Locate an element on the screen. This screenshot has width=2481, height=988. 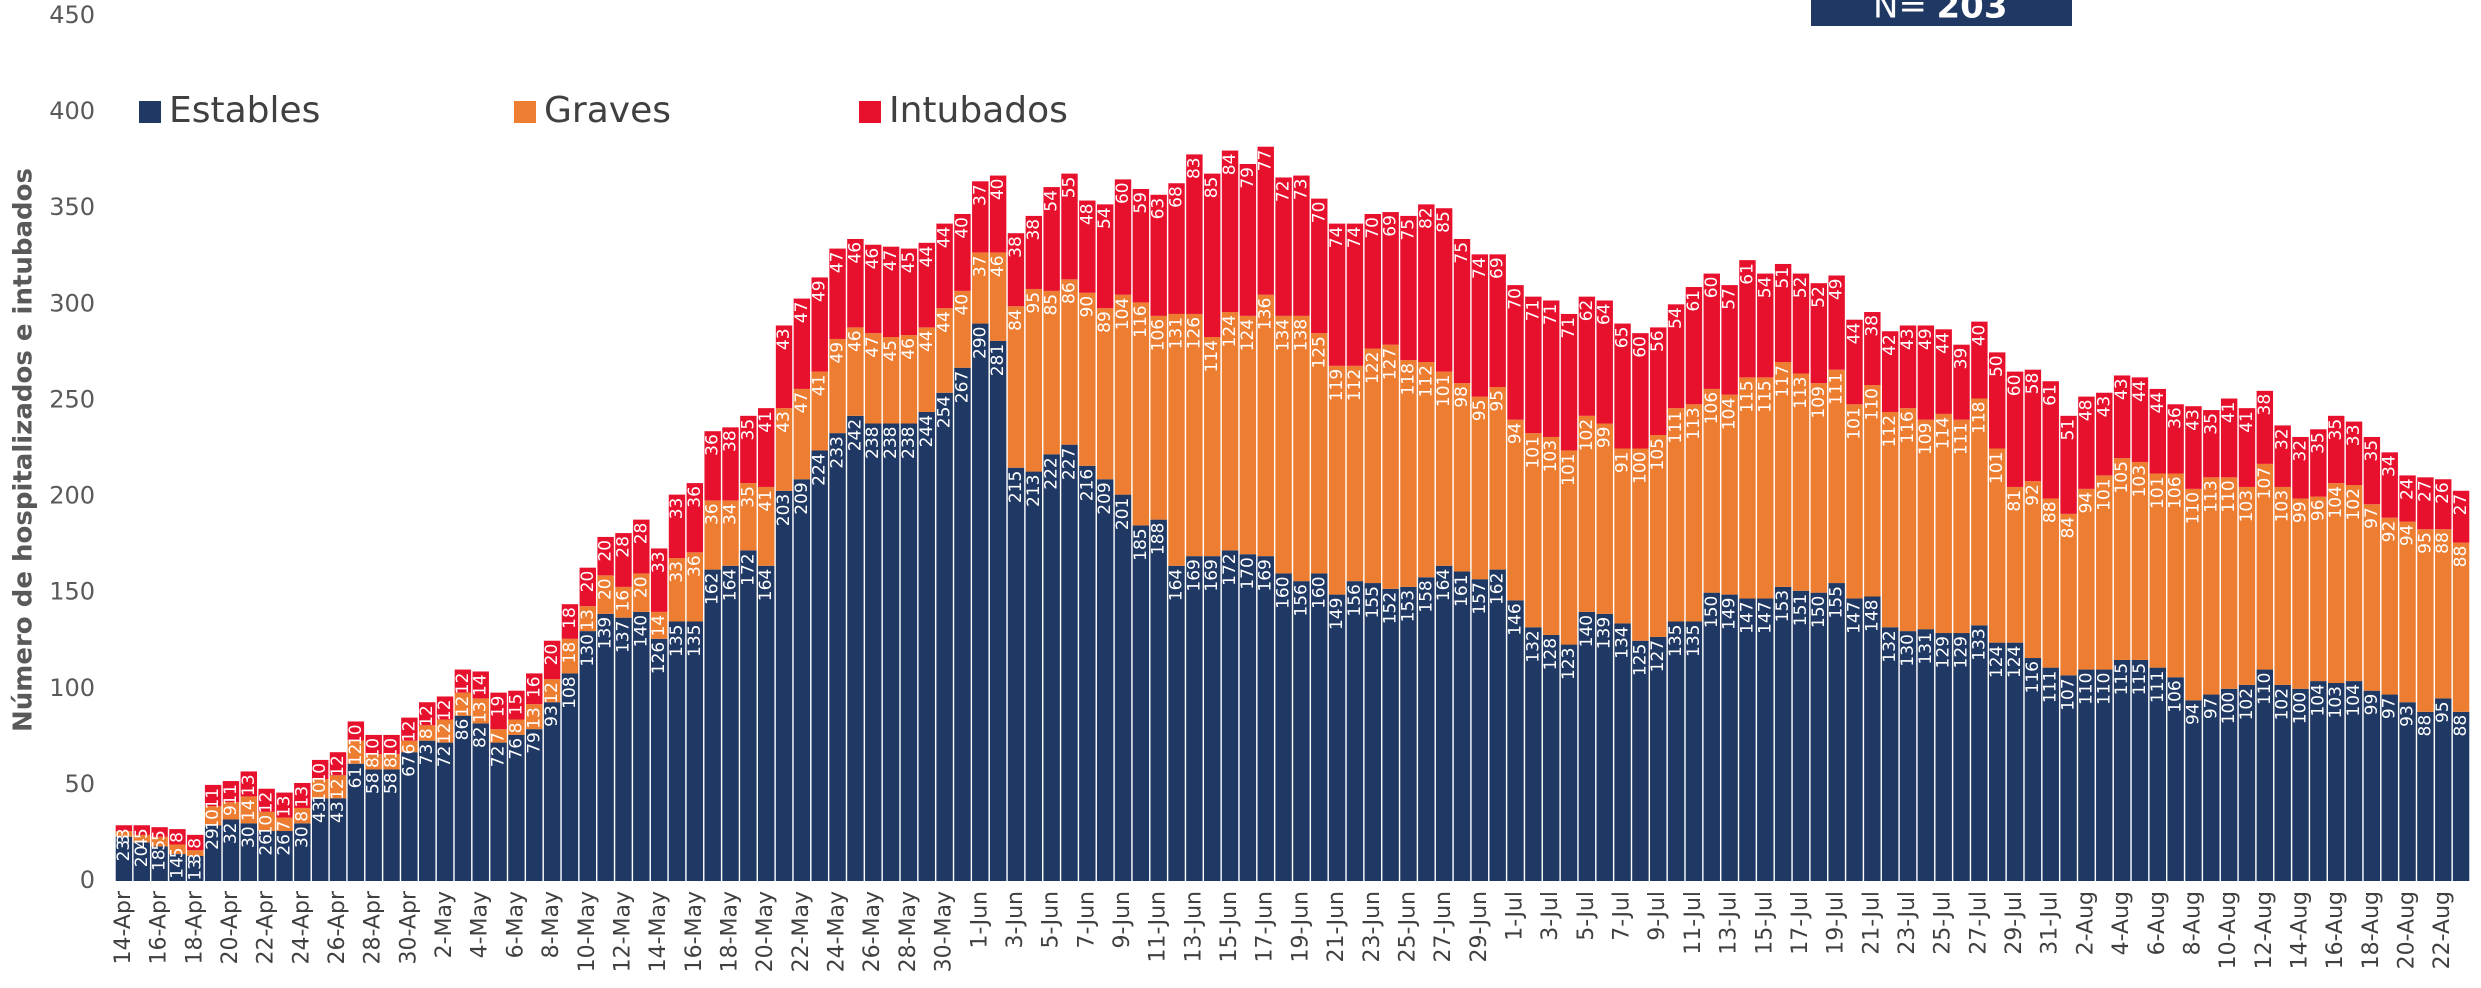
data-label: 88 is located at coordinates (2461, 557).